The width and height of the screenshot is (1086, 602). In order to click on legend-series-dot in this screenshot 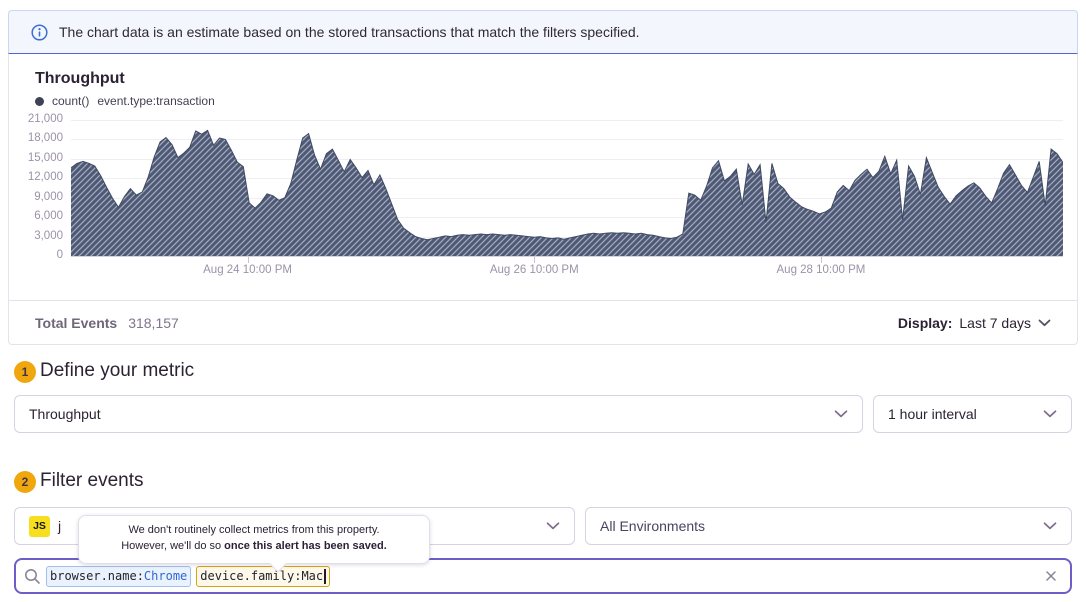, I will do `click(39, 101)`.